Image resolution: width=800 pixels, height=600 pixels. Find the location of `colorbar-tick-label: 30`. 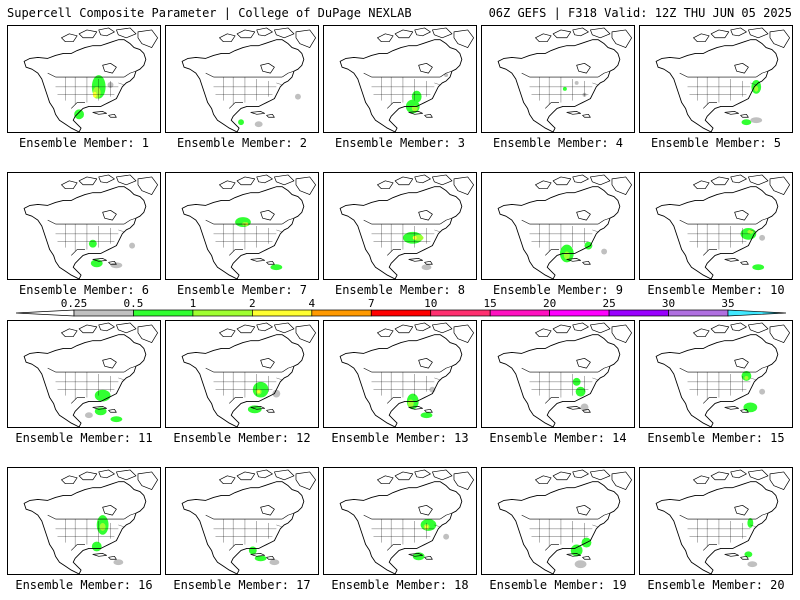

colorbar-tick-label: 30 is located at coordinates (668, 304).